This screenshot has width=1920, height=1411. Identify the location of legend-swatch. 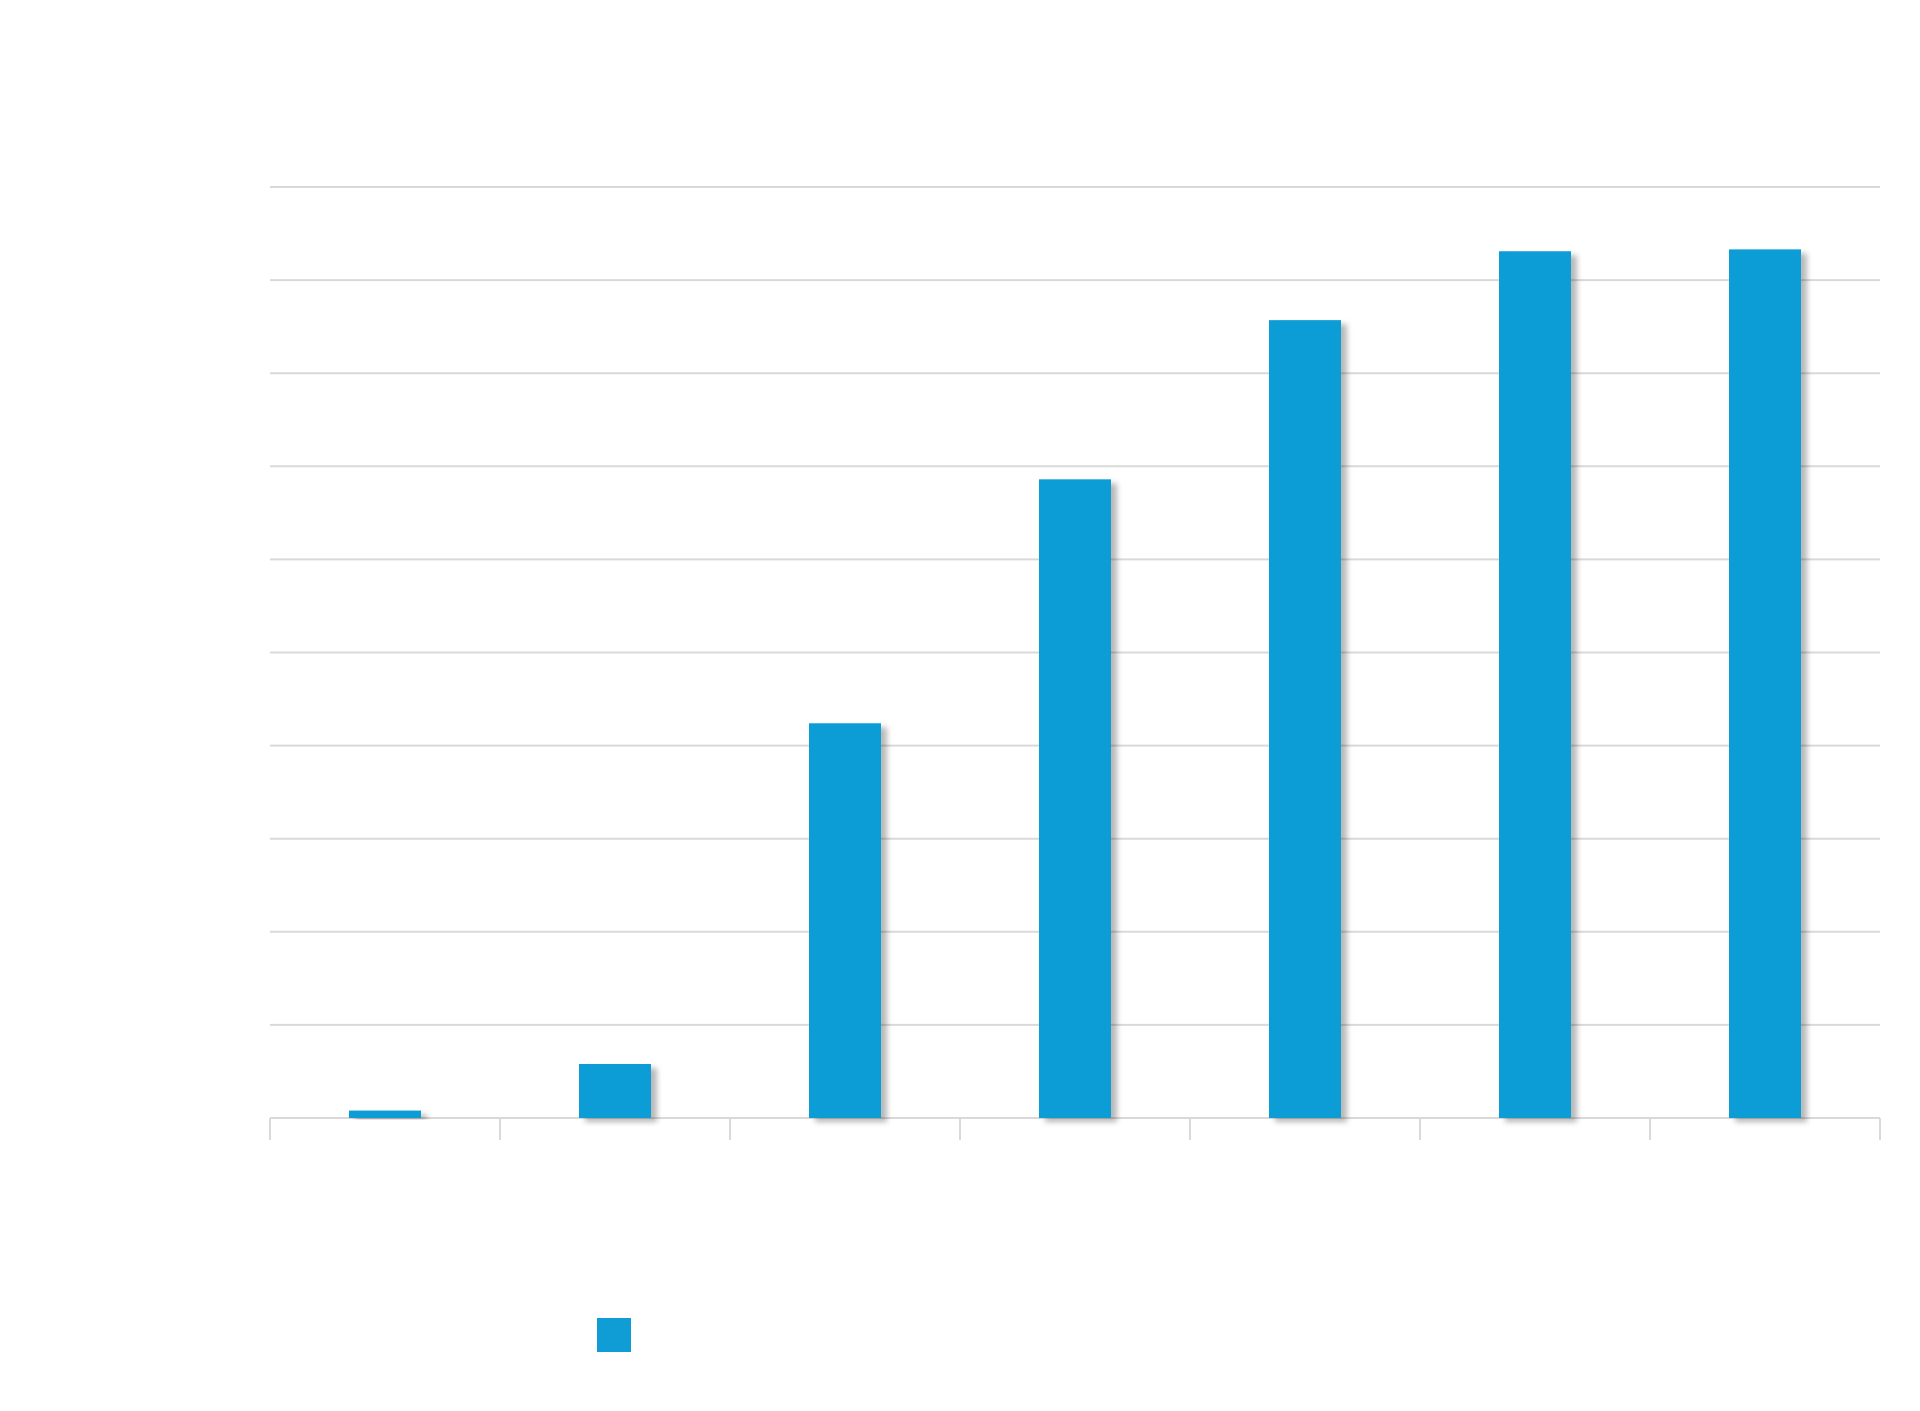
(614, 1335).